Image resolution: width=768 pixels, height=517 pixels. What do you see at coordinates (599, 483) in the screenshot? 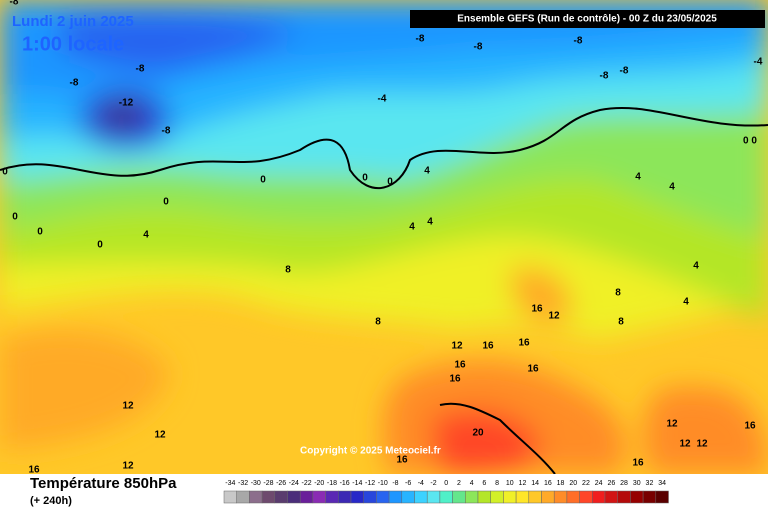
I see `legend-tick-label: 24` at bounding box center [599, 483].